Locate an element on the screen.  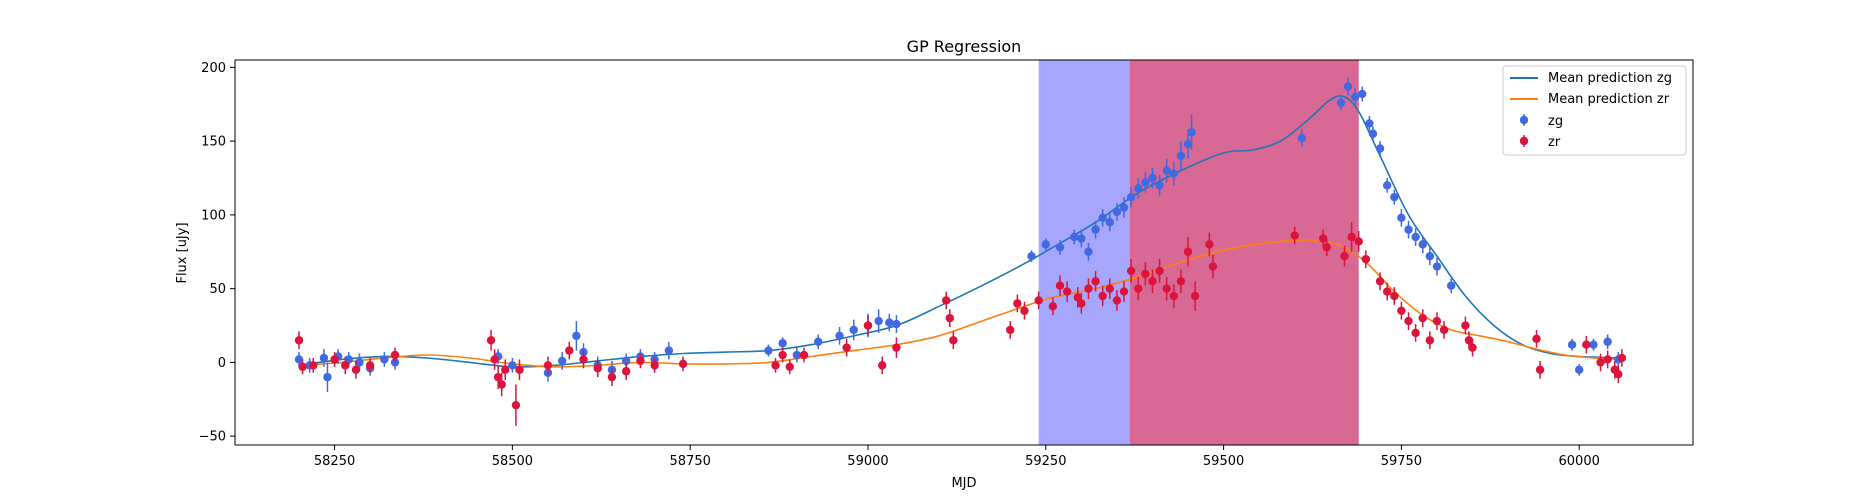
legend-label-zr-mean: Mean prediction zr is located at coordinates (1609, 99).